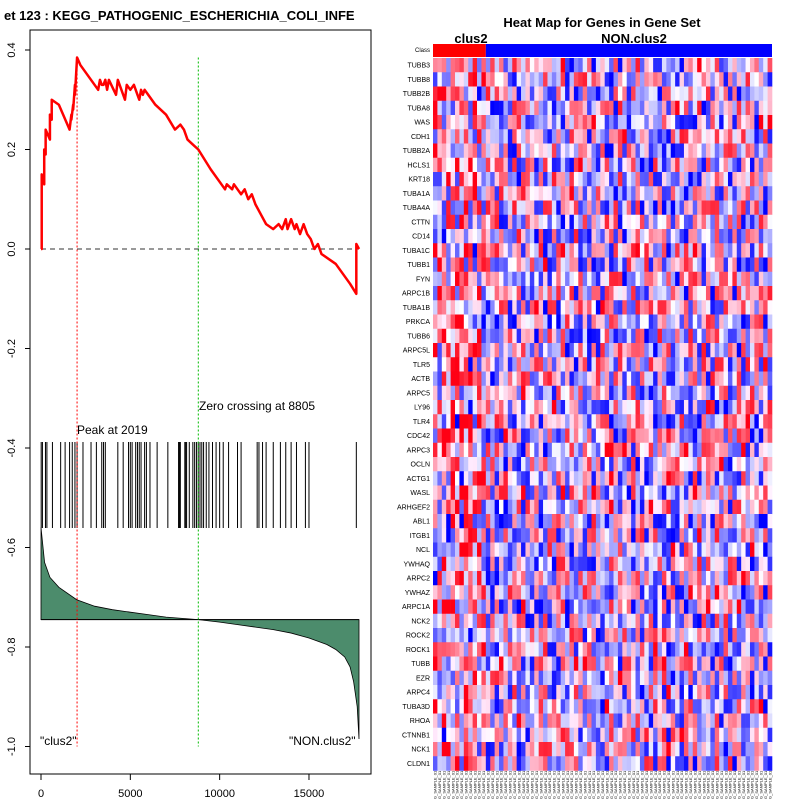 The image size is (800, 800). What do you see at coordinates (602, 22) in the screenshot?
I see `heatmap-title: Heat Map for Genes in Gene Set` at bounding box center [602, 22].